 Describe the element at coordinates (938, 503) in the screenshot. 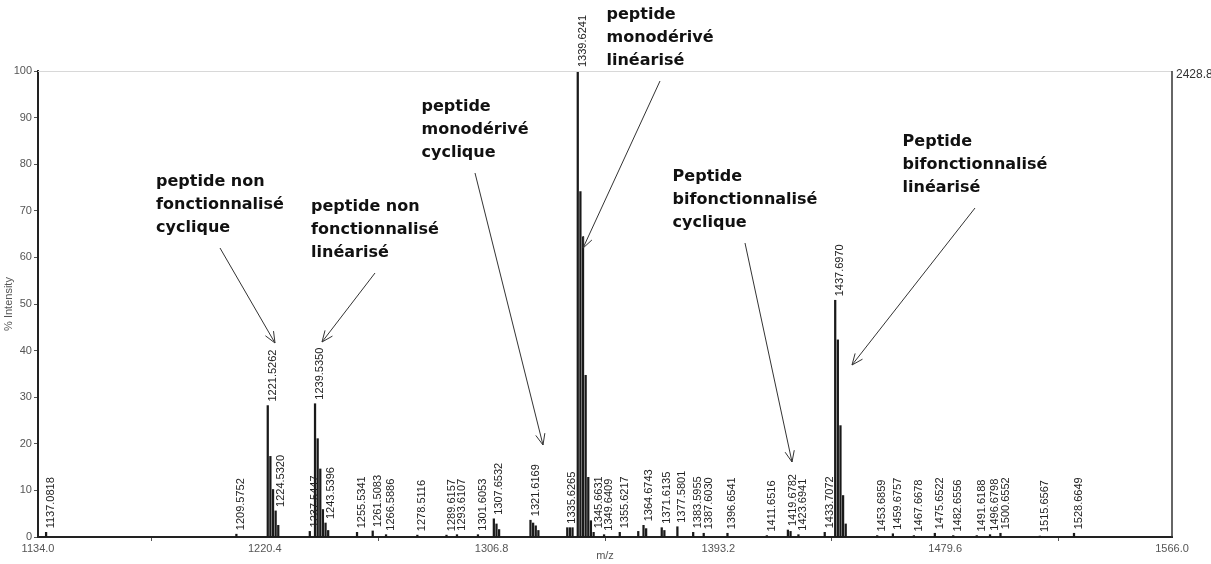

I see `annotation: 1475.6522` at that location.